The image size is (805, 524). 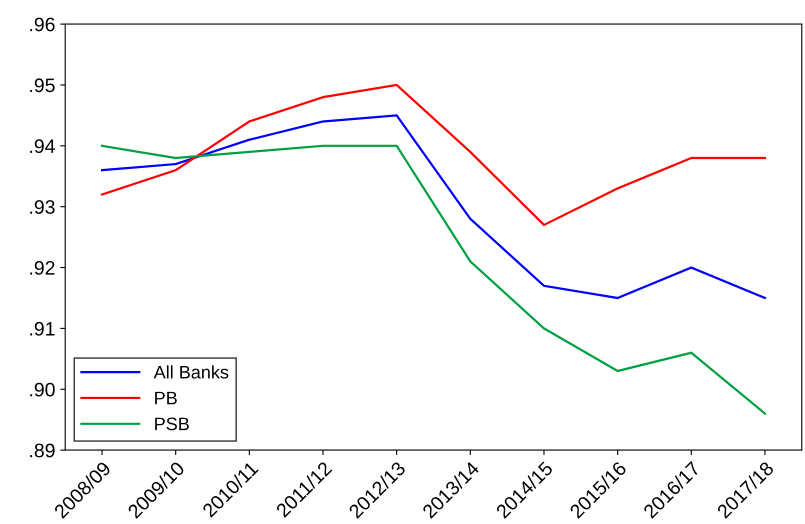 I want to click on y-tick-label: .89, so click(x=42, y=451).